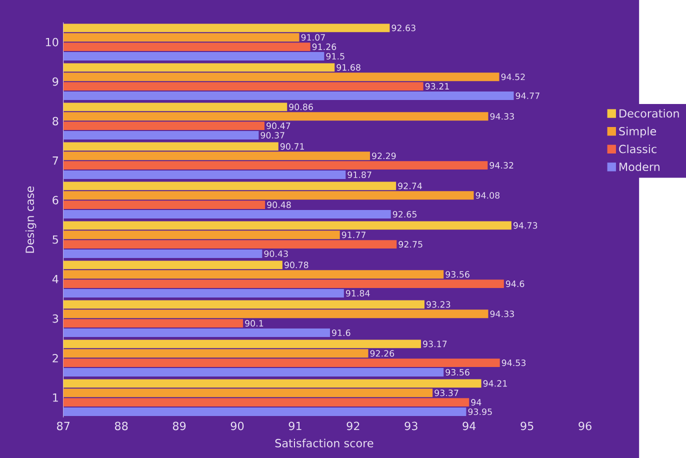 The width and height of the screenshot is (686, 458). Describe the element at coordinates (637, 132) in the screenshot. I see `legend-label: Simple` at that location.